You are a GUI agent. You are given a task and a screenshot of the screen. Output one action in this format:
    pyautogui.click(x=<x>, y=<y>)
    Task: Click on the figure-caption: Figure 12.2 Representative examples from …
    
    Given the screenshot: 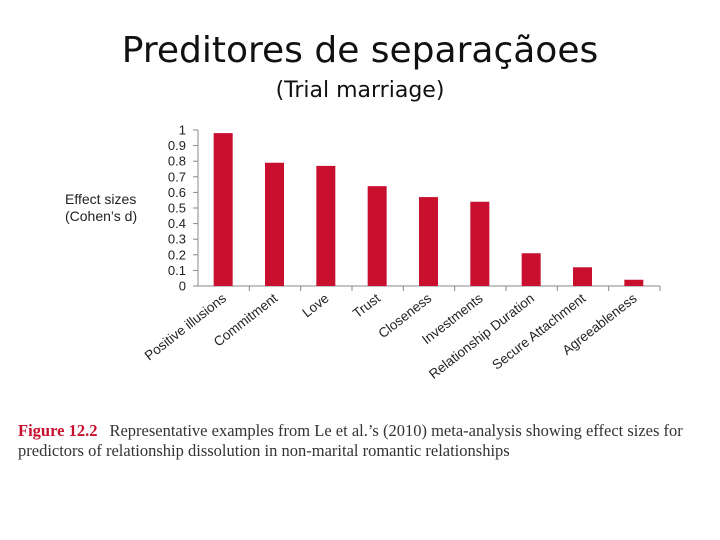 What is the action you would take?
    pyautogui.click(x=365, y=441)
    